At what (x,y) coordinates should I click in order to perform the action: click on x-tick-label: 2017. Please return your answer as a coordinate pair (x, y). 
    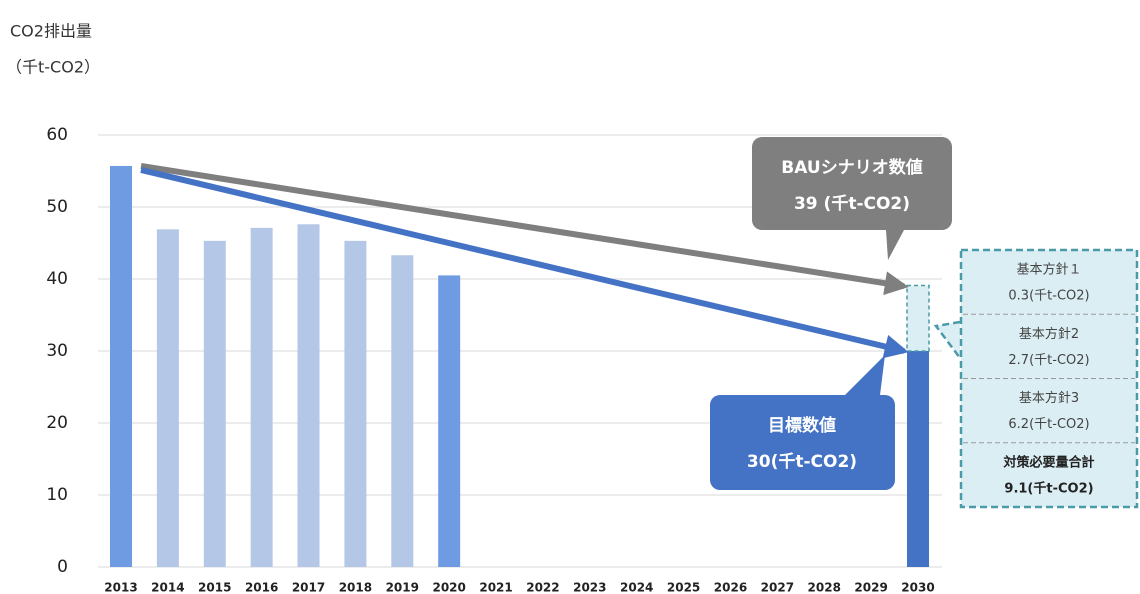
    Looking at the image, I should click on (308, 587).